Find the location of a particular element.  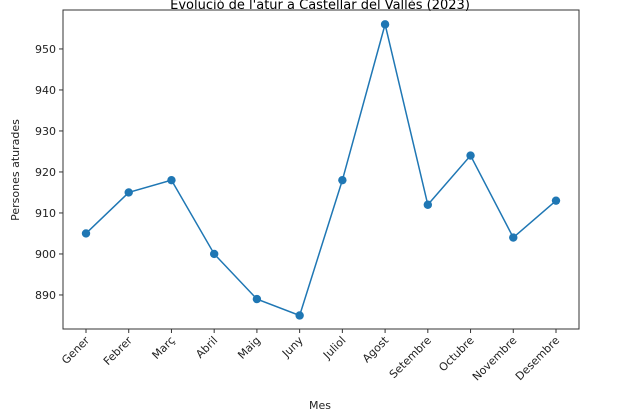

x-tick-label: Maig is located at coordinates (249, 348).